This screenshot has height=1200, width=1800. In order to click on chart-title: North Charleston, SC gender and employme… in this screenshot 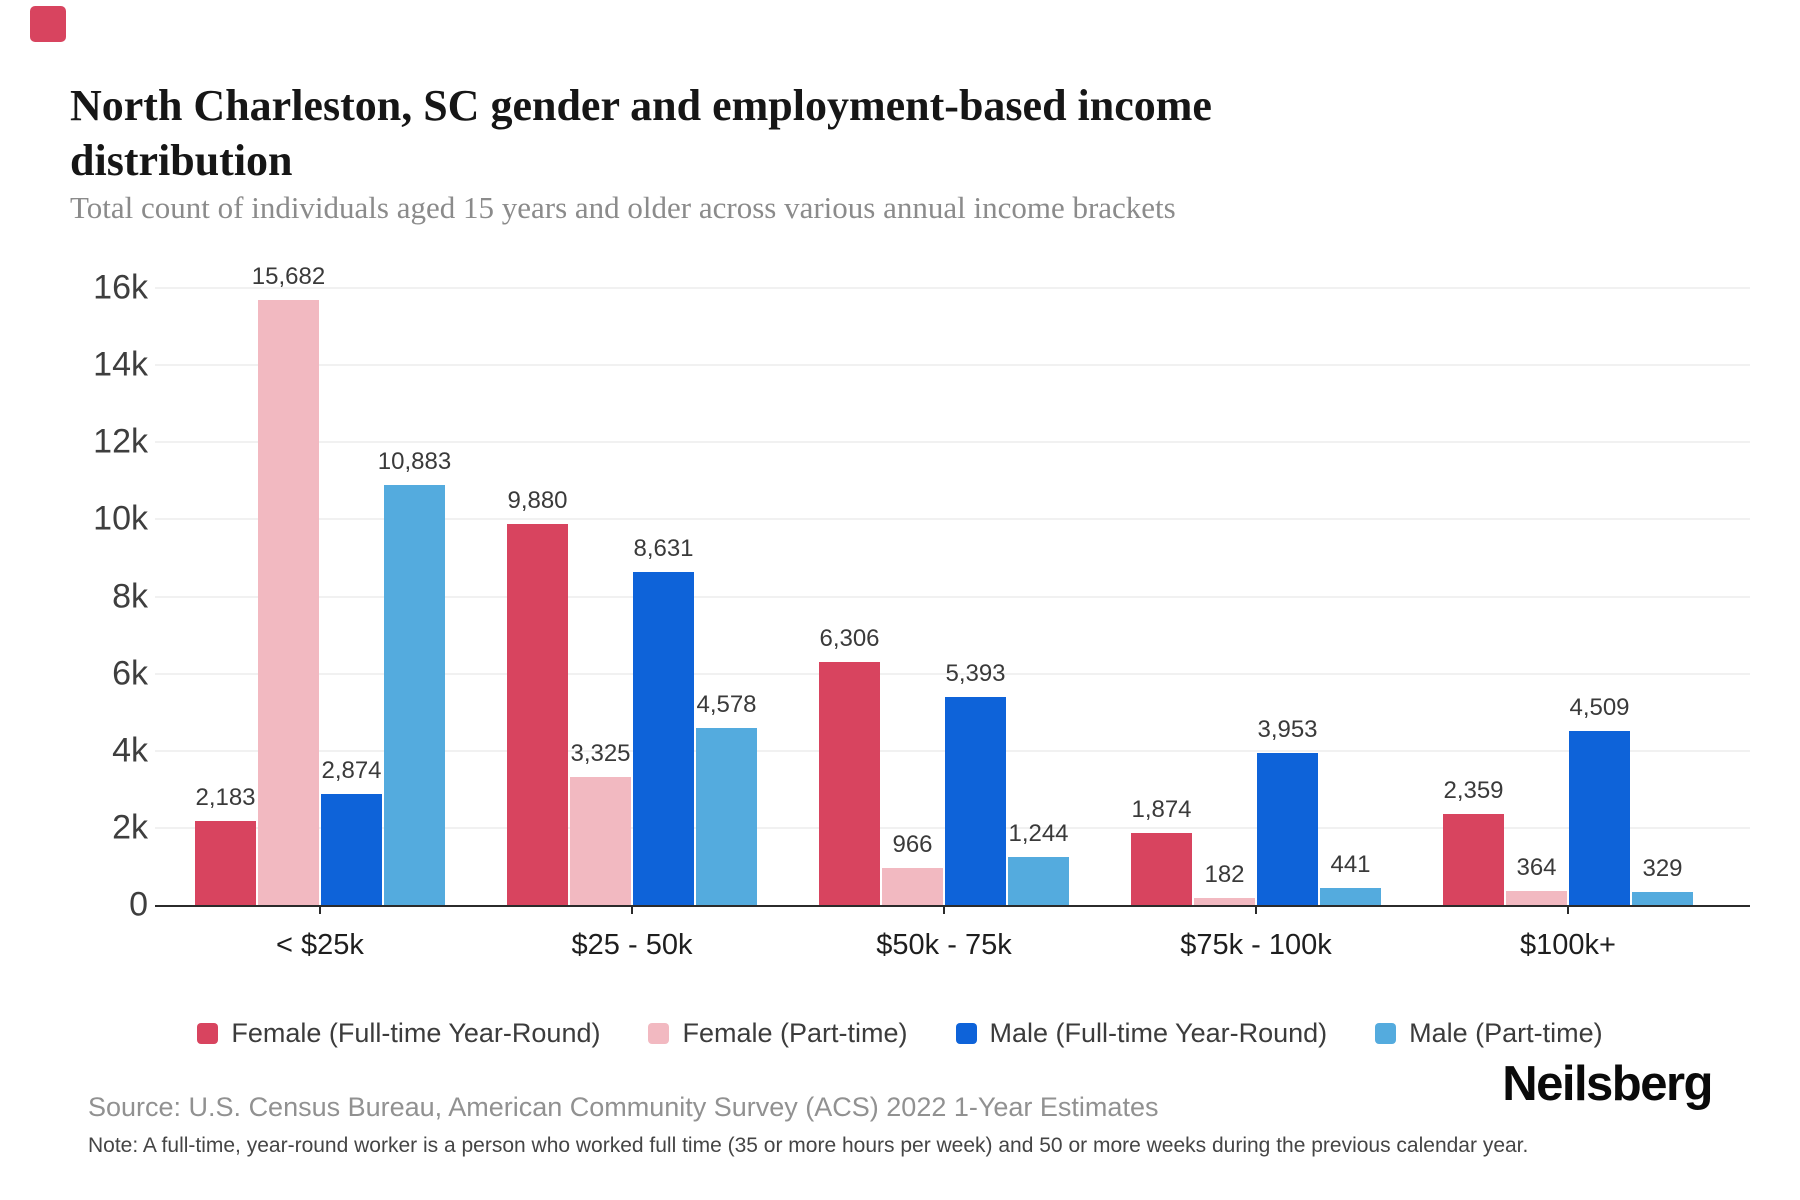, I will do `click(641, 133)`.